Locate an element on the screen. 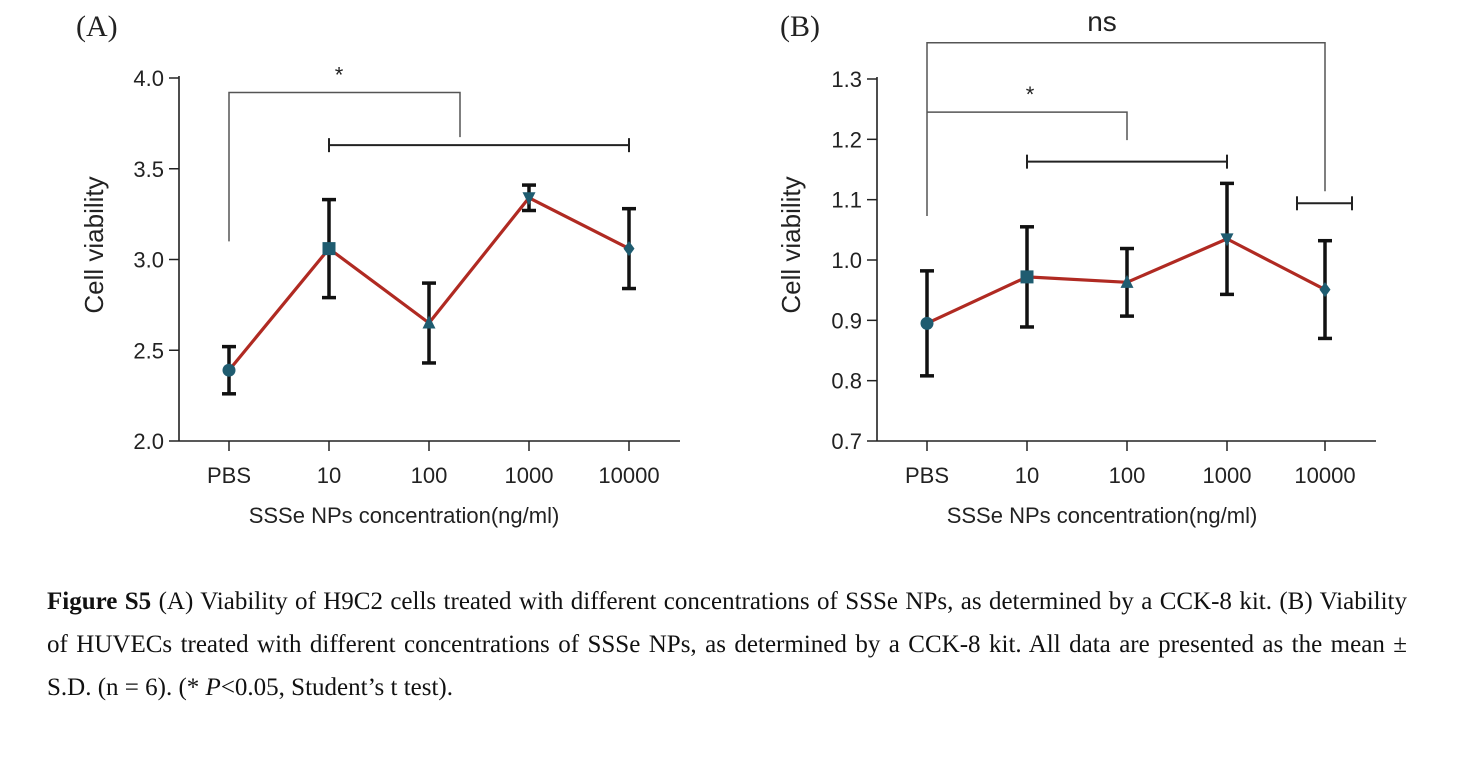 The width and height of the screenshot is (1476, 758). panel-b-y-tick-label: 0.9 is located at coordinates (846, 320).